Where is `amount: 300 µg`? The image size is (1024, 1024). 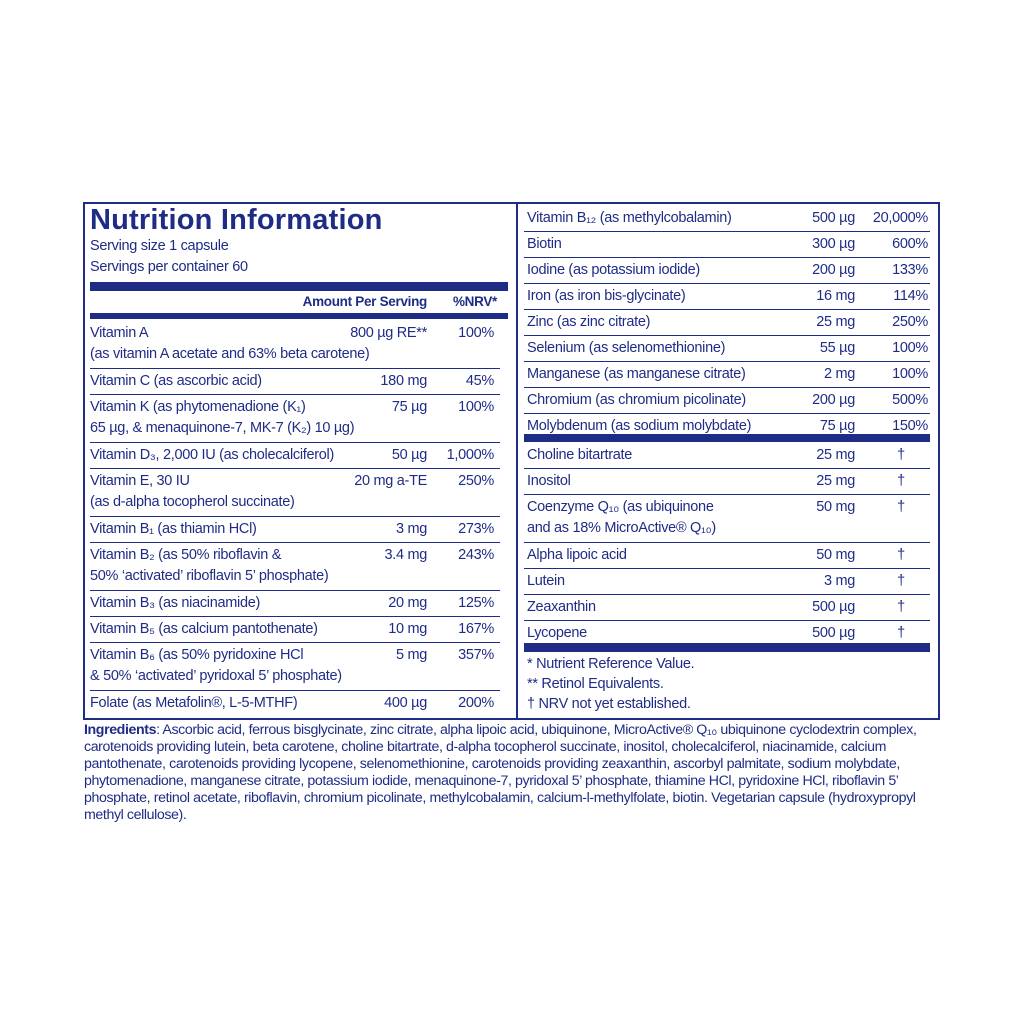 amount: 300 µg is located at coordinates (833, 244).